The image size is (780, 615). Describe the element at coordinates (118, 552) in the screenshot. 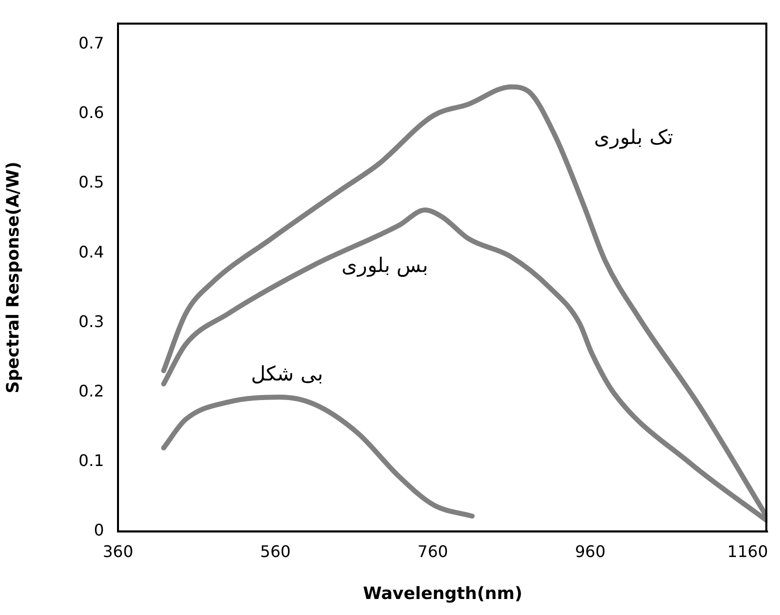

I see `x-tick-label: 360` at that location.